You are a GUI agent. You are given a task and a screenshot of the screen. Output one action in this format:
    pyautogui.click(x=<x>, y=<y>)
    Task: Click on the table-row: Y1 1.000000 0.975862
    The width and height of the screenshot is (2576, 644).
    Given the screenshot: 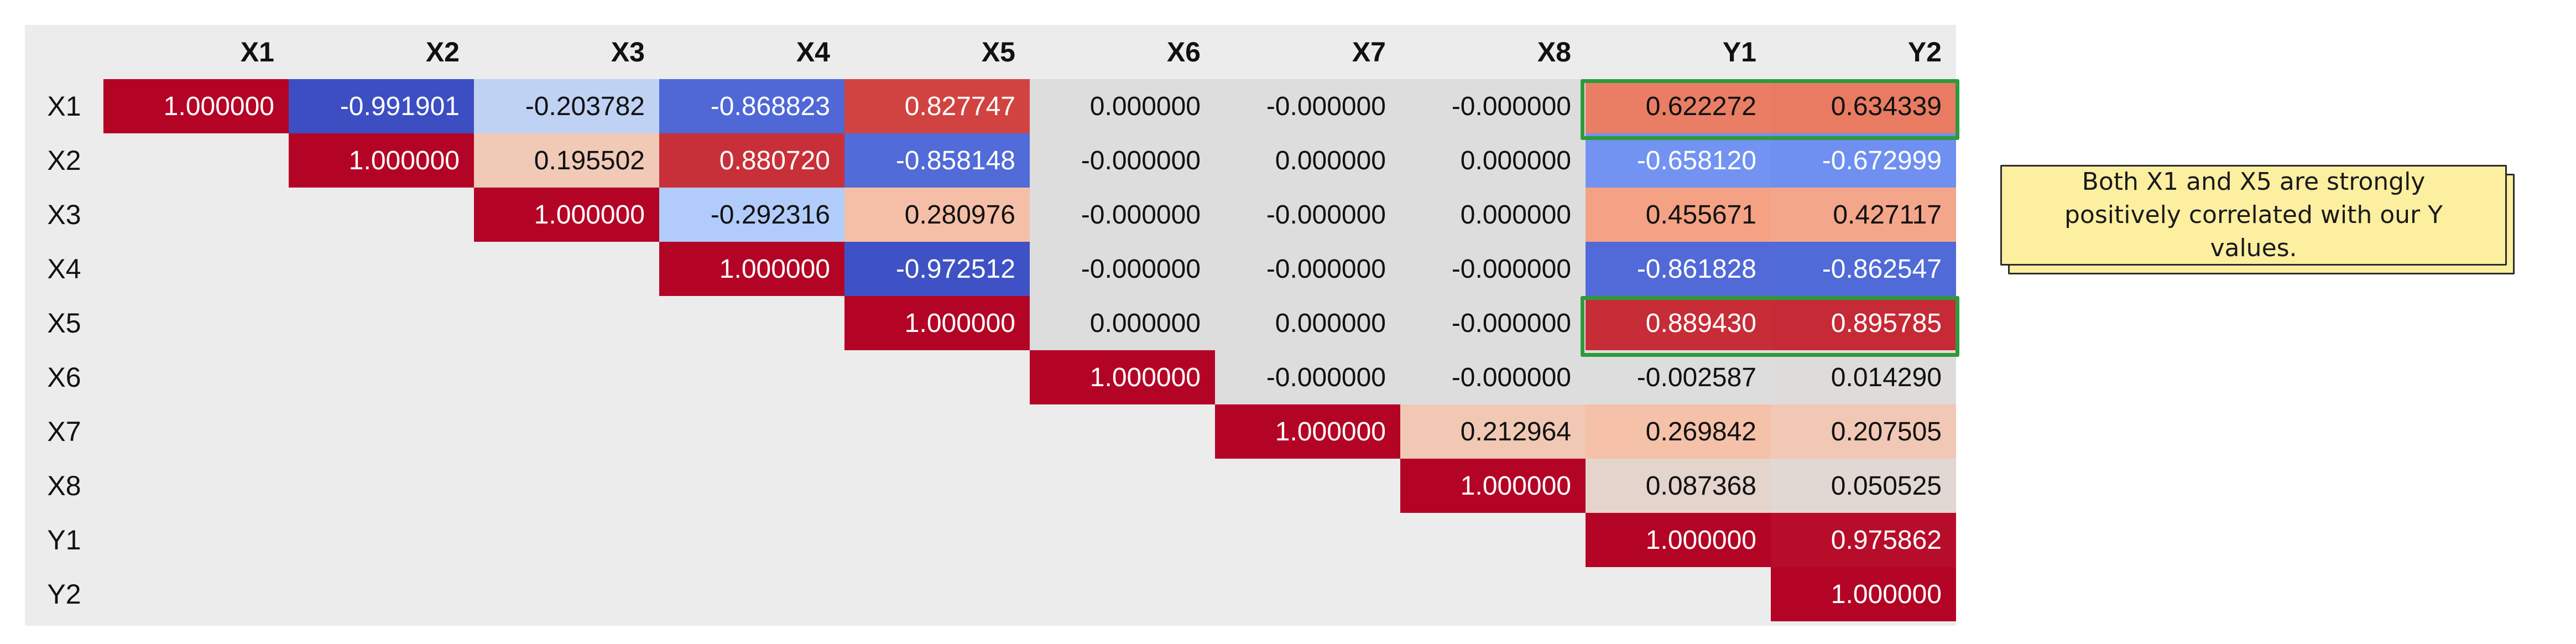 What is the action you would take?
    pyautogui.click(x=990, y=540)
    